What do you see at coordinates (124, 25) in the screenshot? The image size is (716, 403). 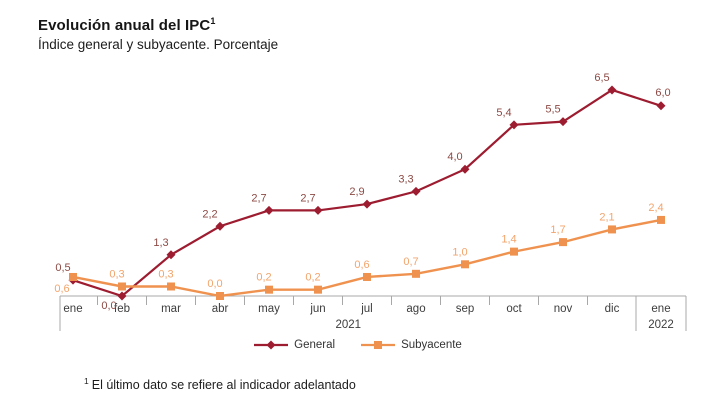 I see `page-title-text: Evolución anual del IPC` at bounding box center [124, 25].